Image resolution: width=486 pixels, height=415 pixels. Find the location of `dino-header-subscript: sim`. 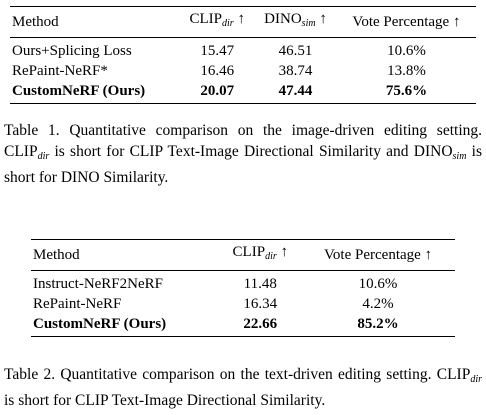

dino-header-subscript: sim is located at coordinates (308, 23).